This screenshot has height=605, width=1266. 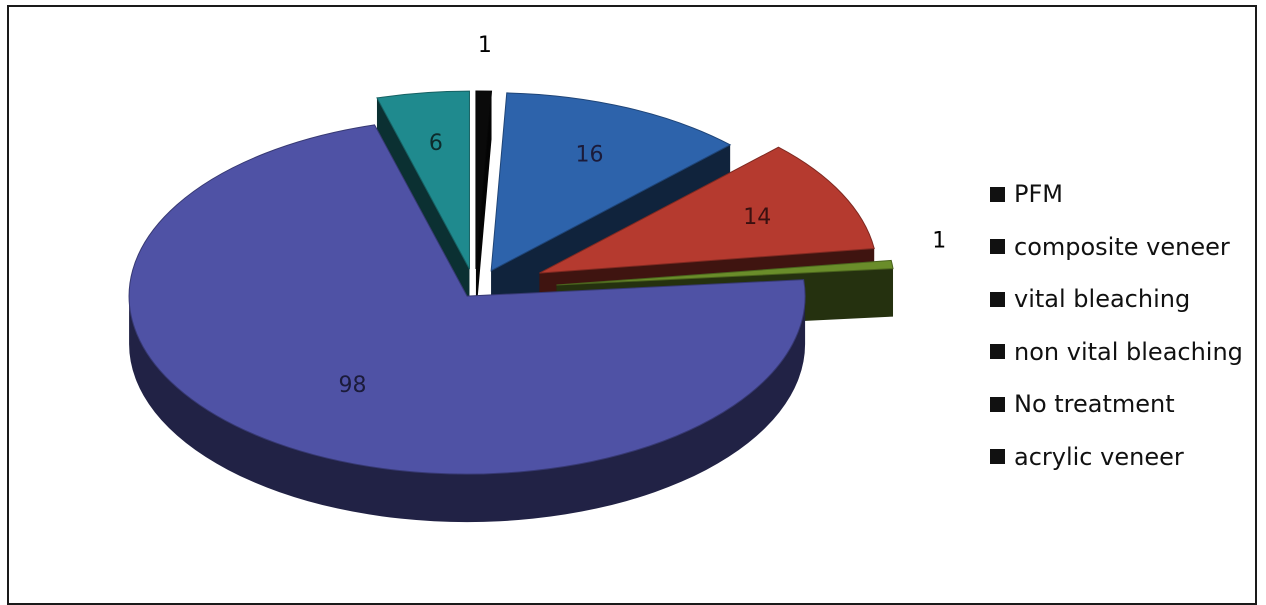 What do you see at coordinates (1038, 194) in the screenshot?
I see `legend-label: PFM` at bounding box center [1038, 194].